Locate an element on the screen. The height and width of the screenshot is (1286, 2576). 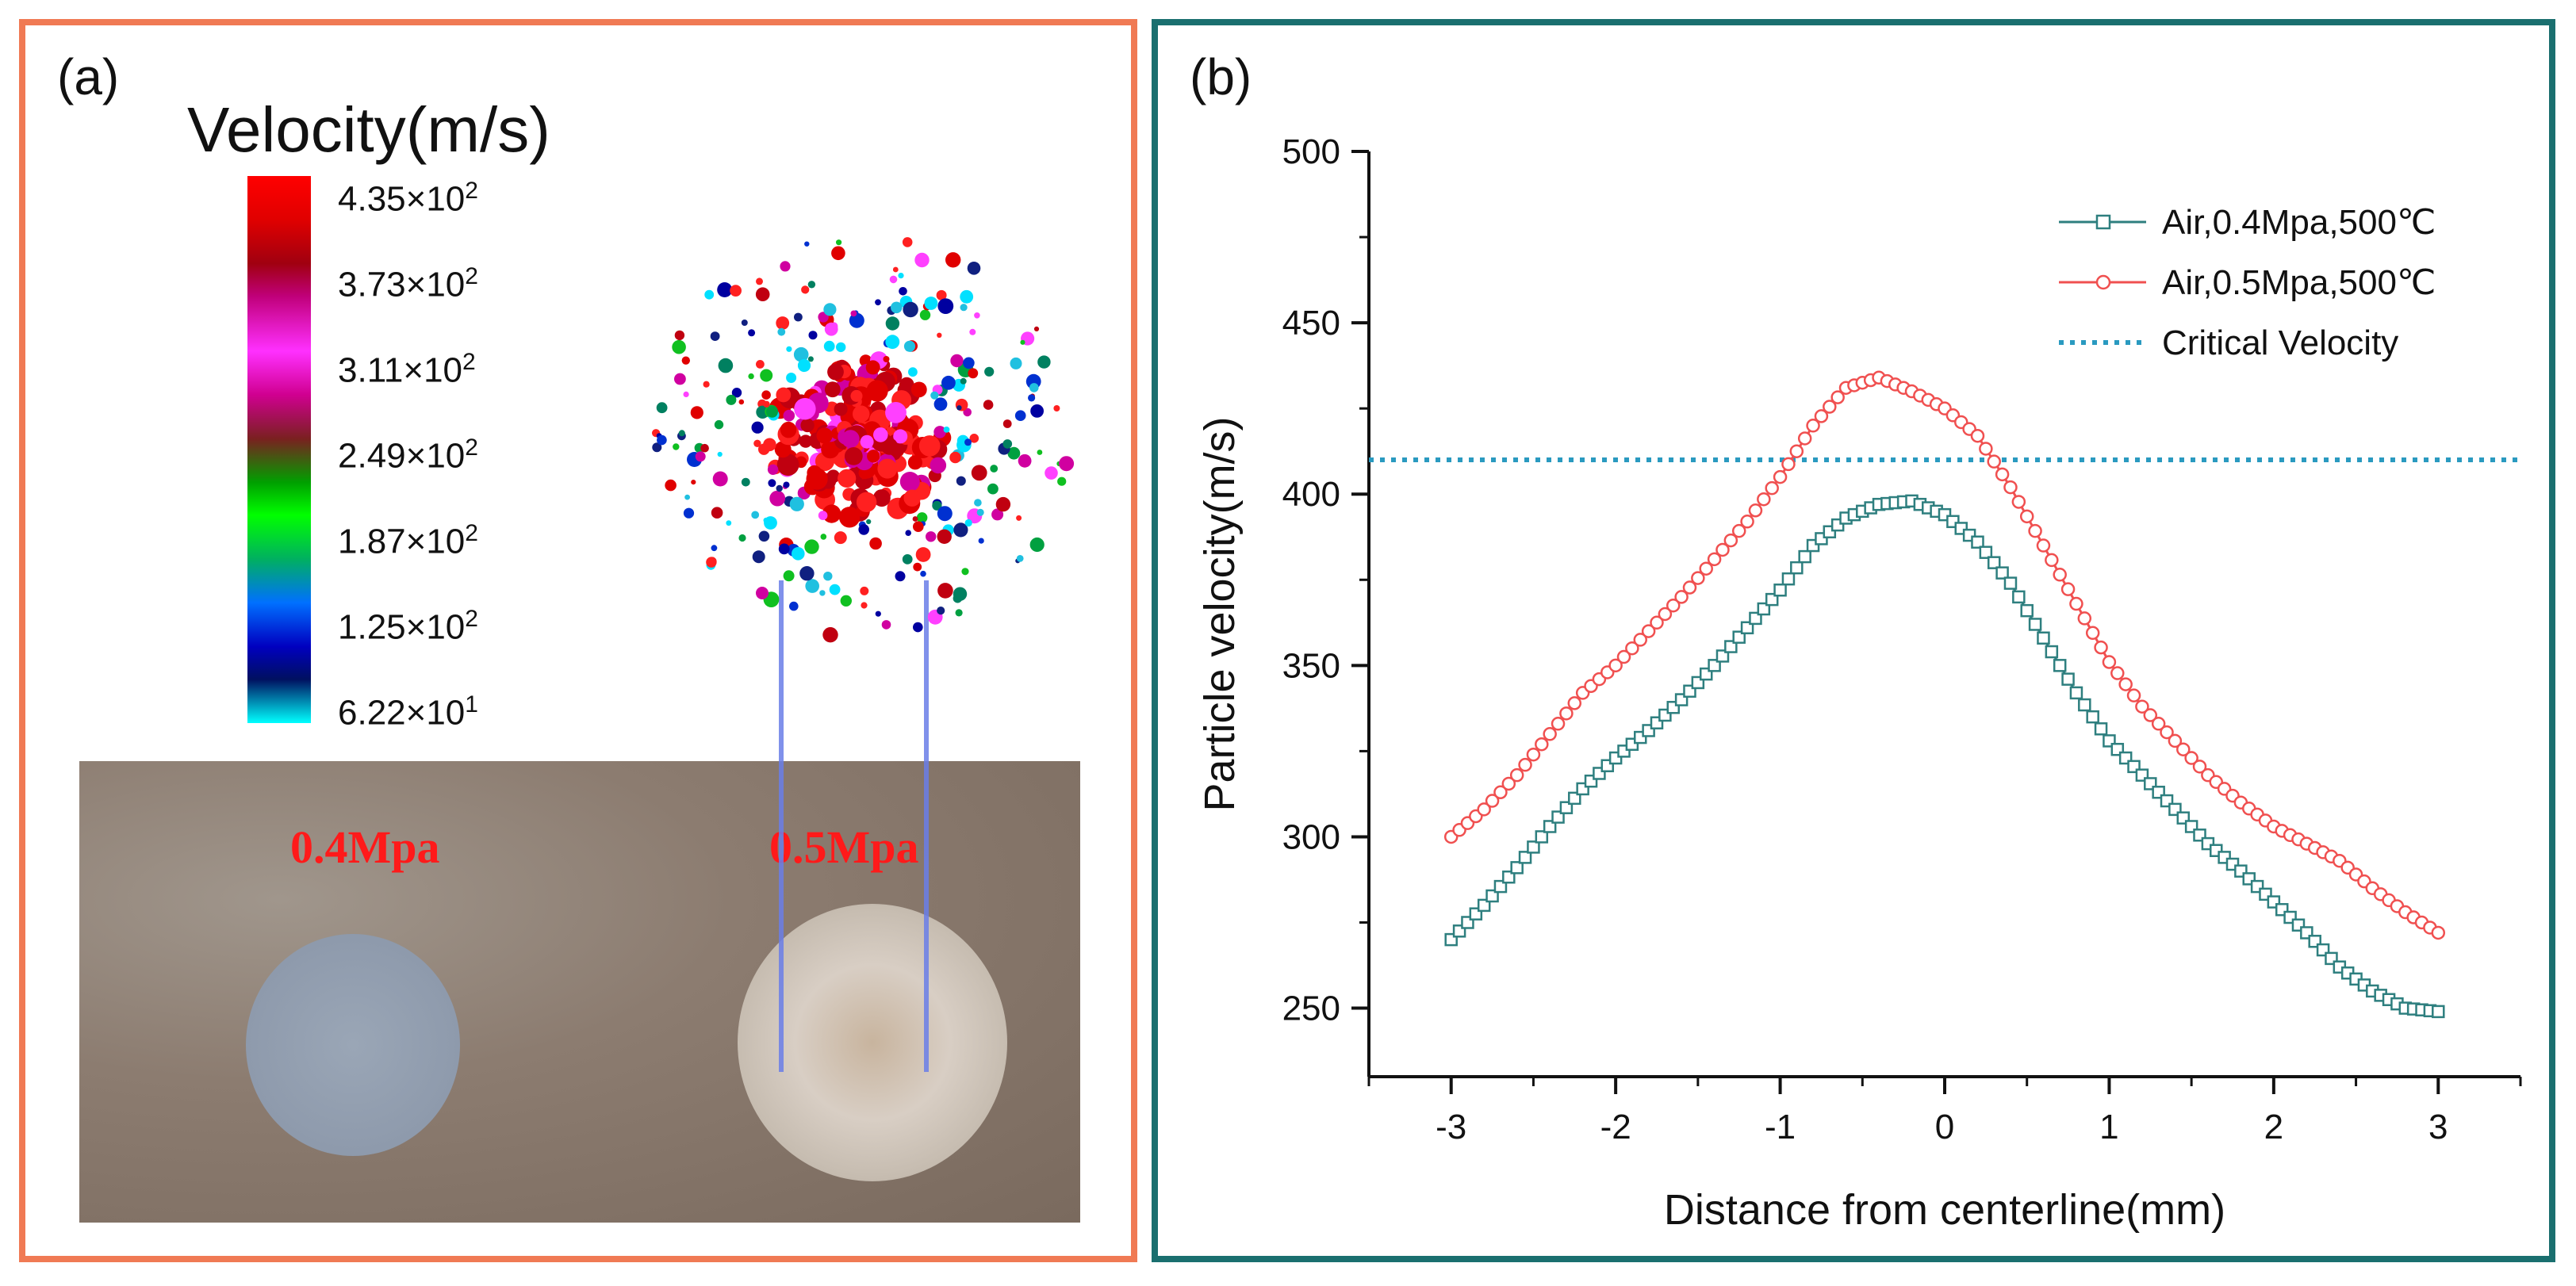
guide-line-left is located at coordinates (782, 826).